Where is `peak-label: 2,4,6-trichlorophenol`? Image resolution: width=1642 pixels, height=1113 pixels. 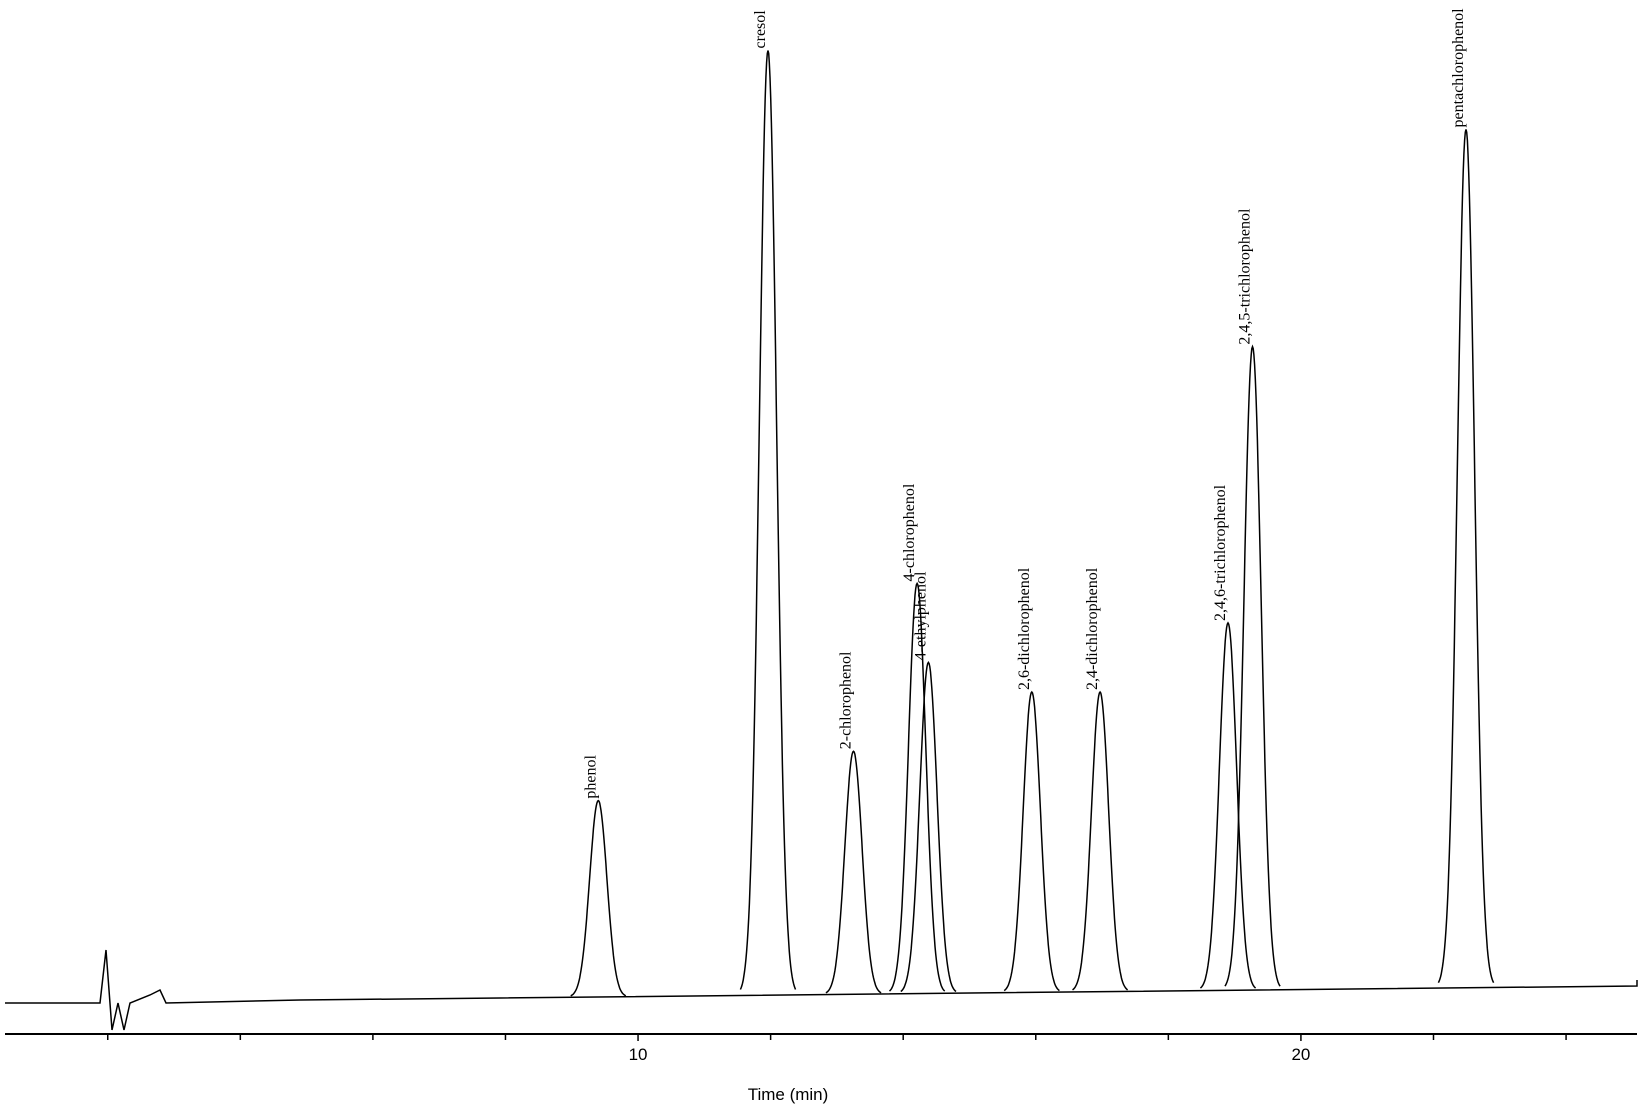 peak-label: 2,4,6-trichlorophenol is located at coordinates (1220, 552).